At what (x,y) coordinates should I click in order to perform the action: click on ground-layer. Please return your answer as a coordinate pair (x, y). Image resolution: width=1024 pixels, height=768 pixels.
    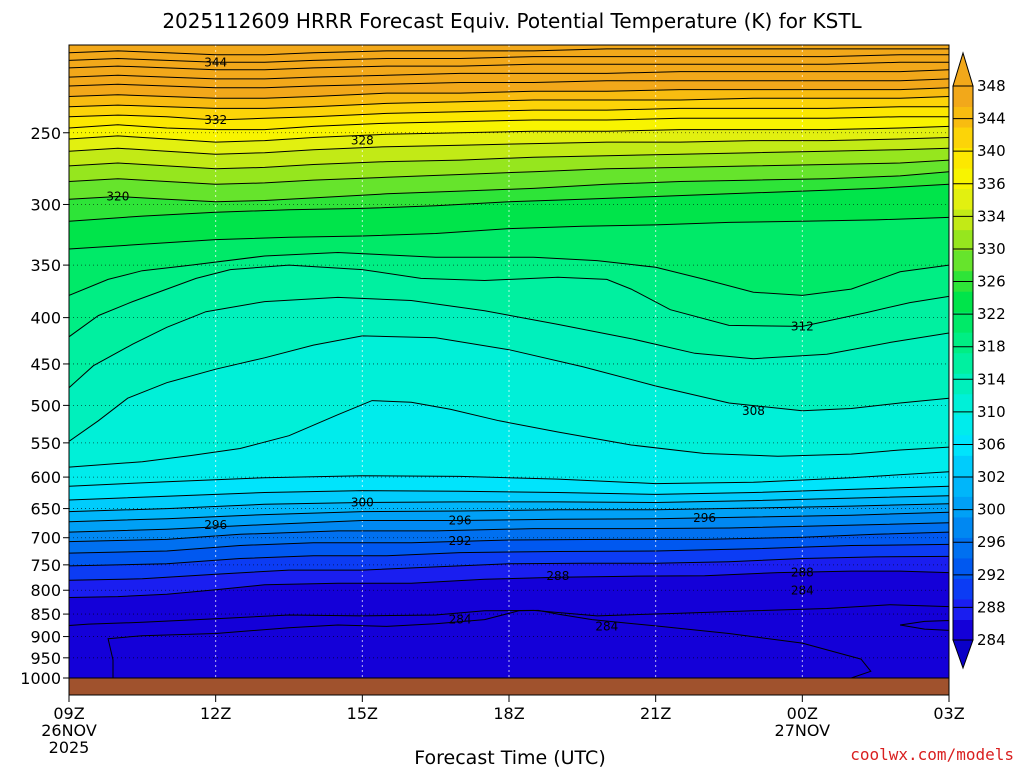
    Looking at the image, I should click on (509, 686).